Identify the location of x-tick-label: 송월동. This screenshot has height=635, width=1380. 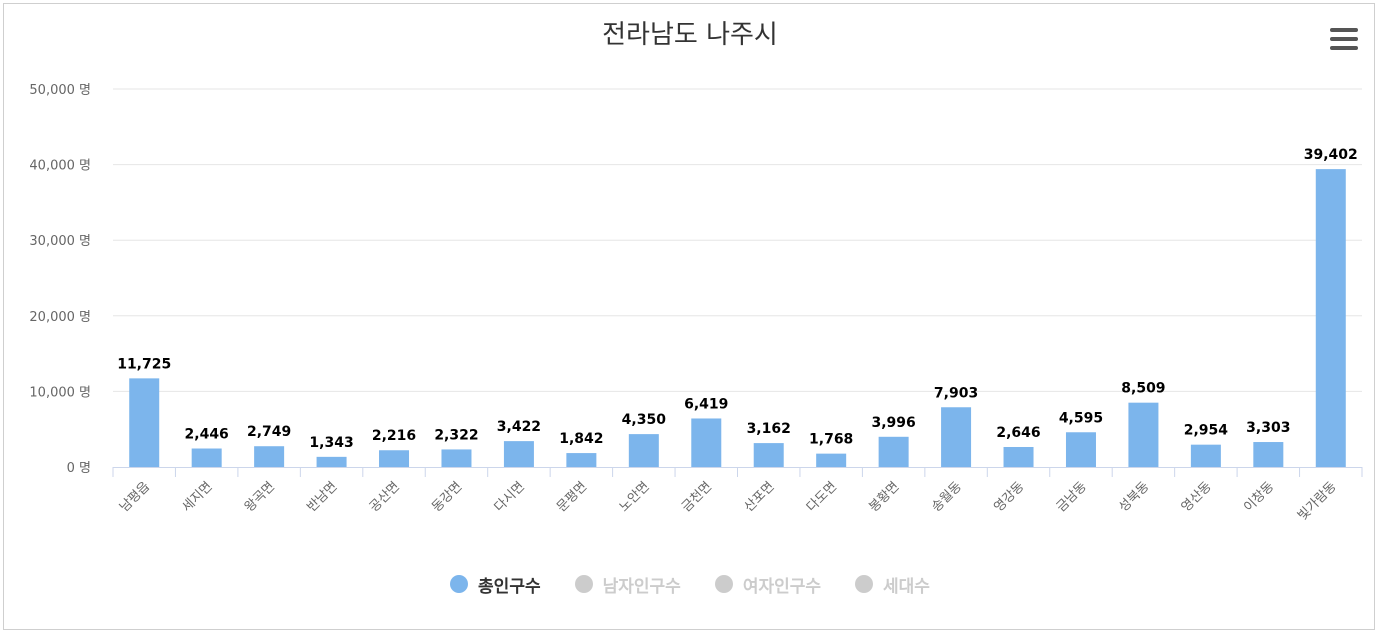
(947, 497).